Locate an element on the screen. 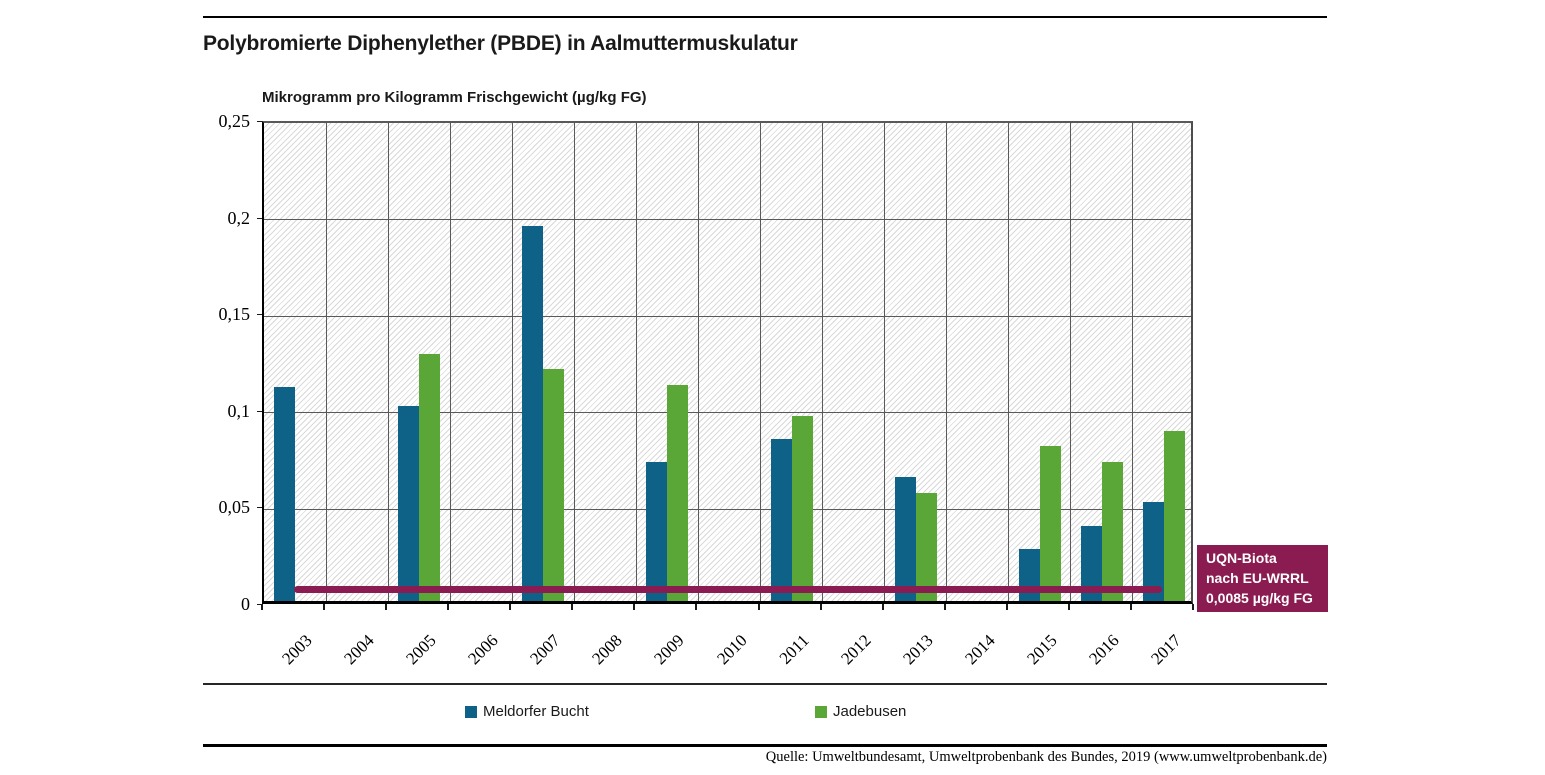 This screenshot has height=775, width=1545. legend-label-meldorfer-bucht: Meldorfer Bucht is located at coordinates (536, 711).